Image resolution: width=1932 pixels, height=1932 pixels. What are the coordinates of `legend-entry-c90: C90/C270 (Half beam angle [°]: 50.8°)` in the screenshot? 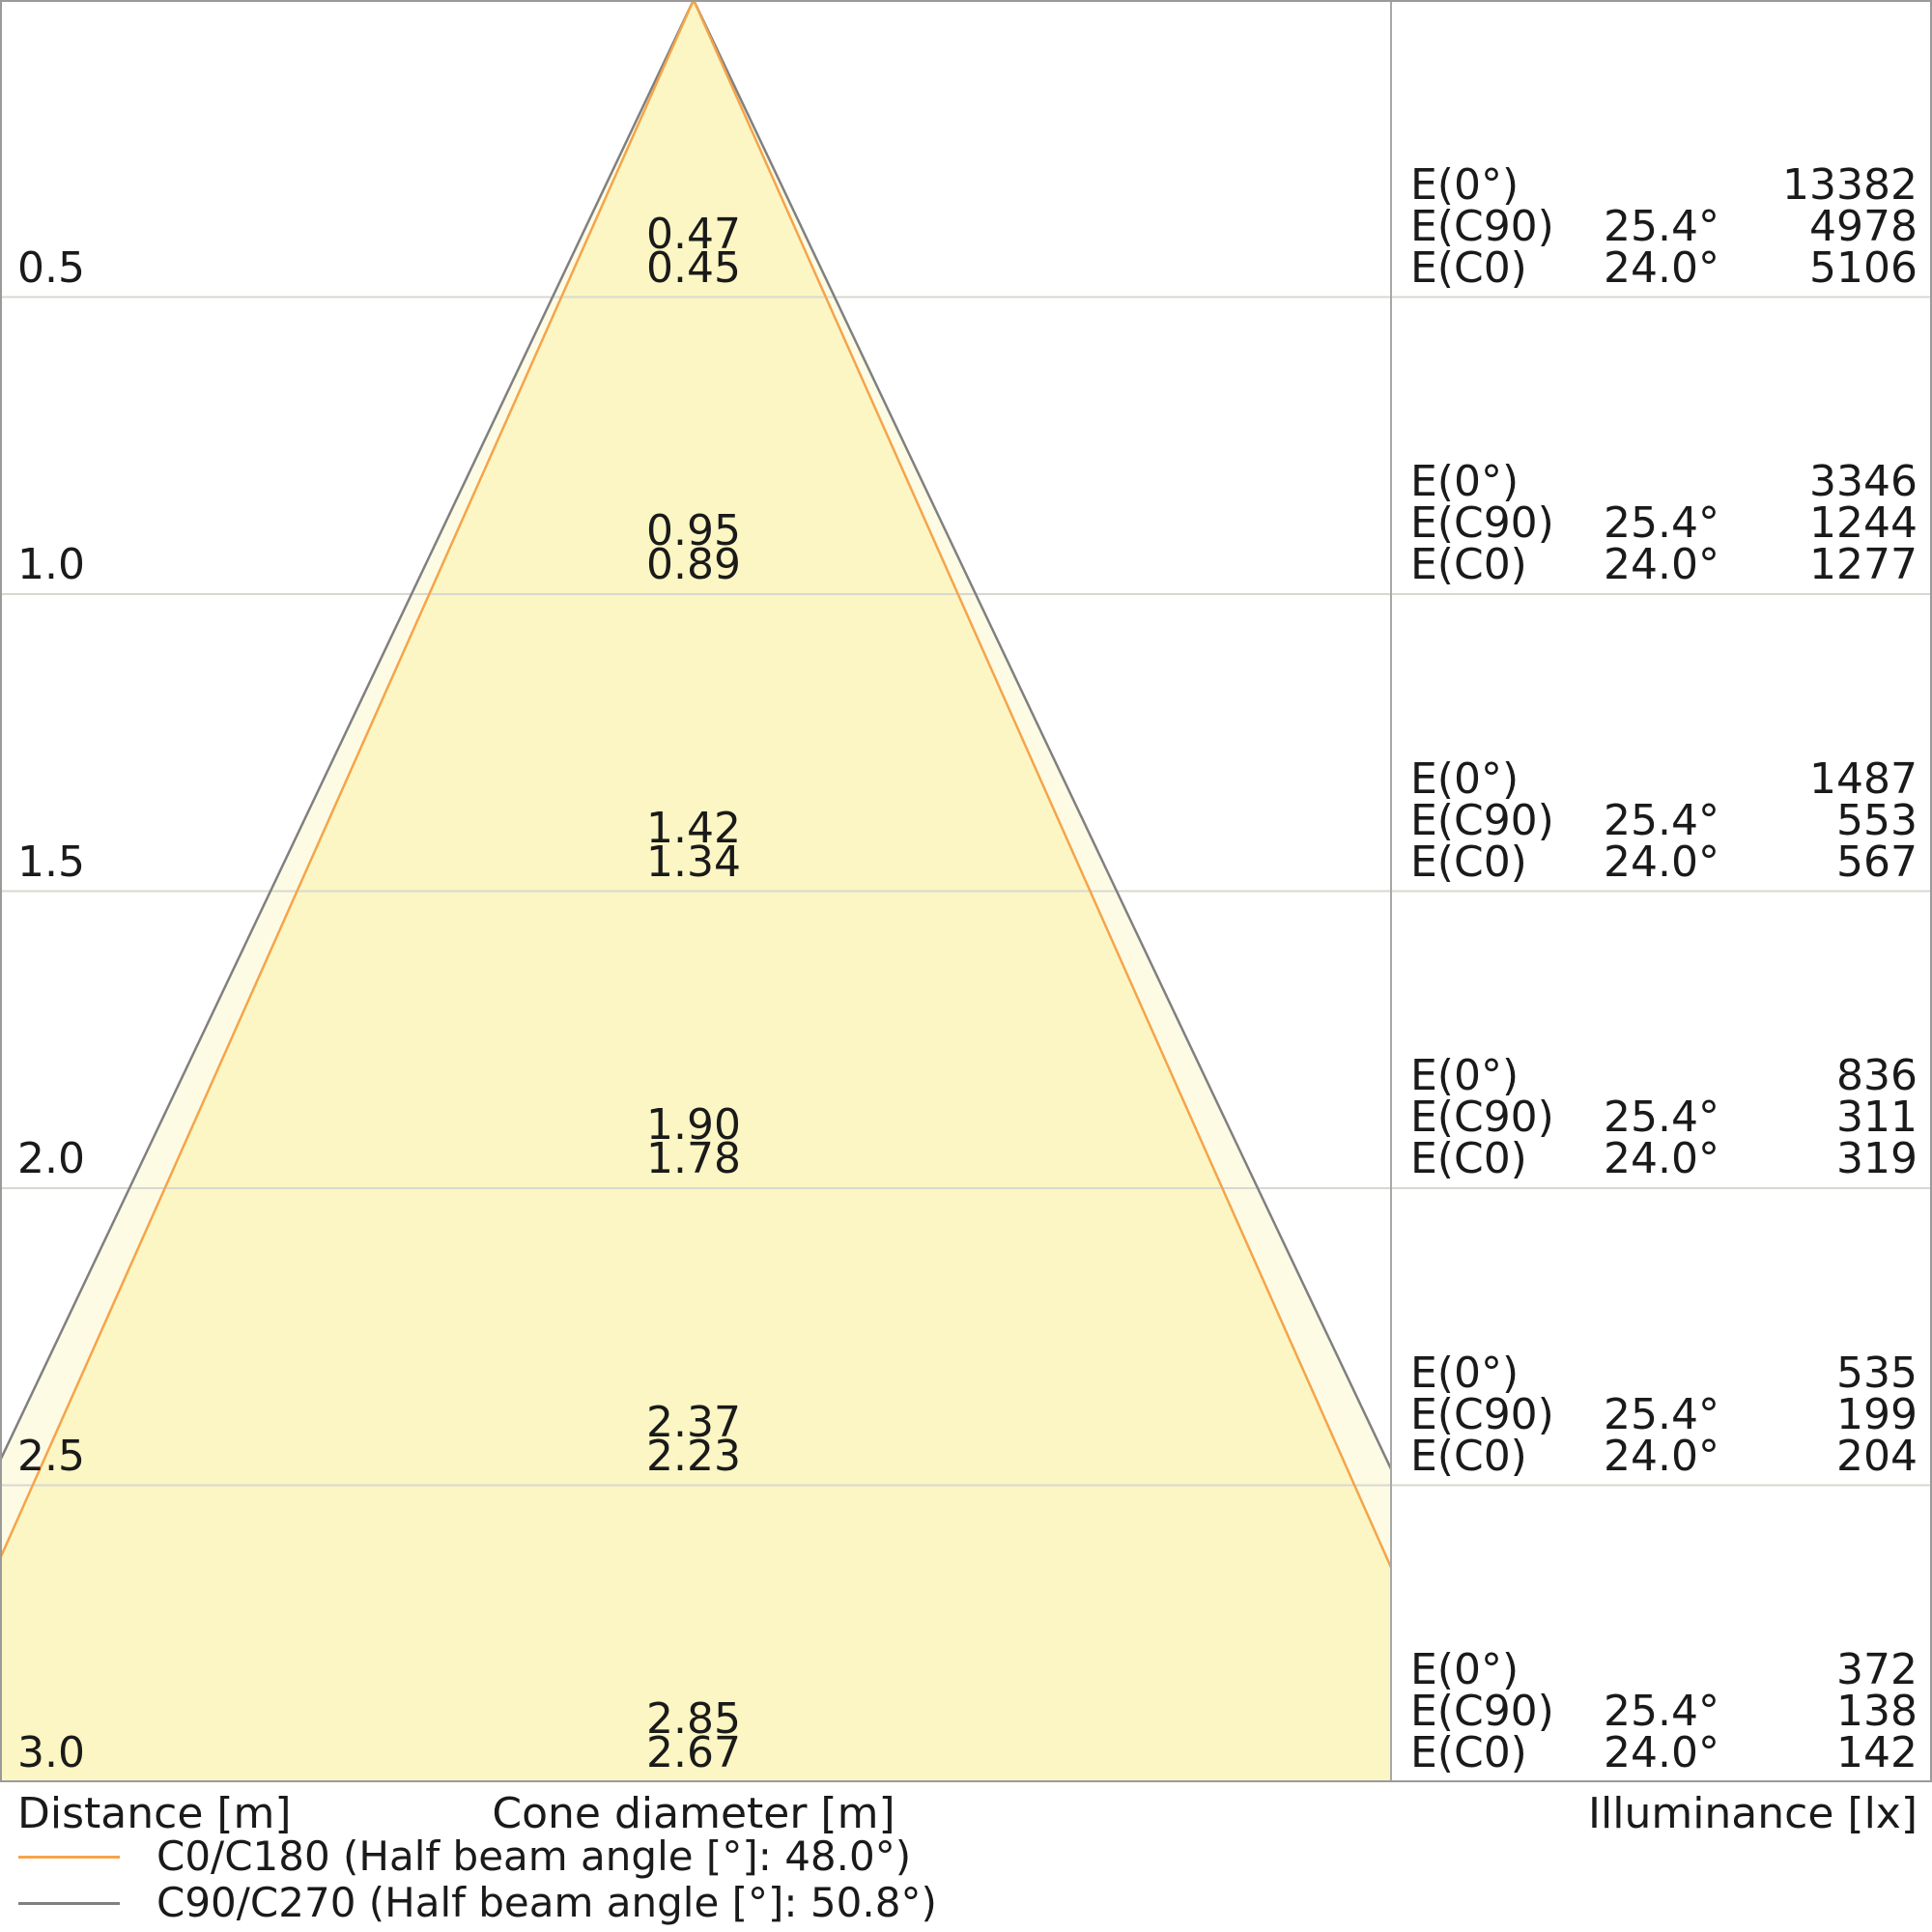 It's located at (477, 1903).